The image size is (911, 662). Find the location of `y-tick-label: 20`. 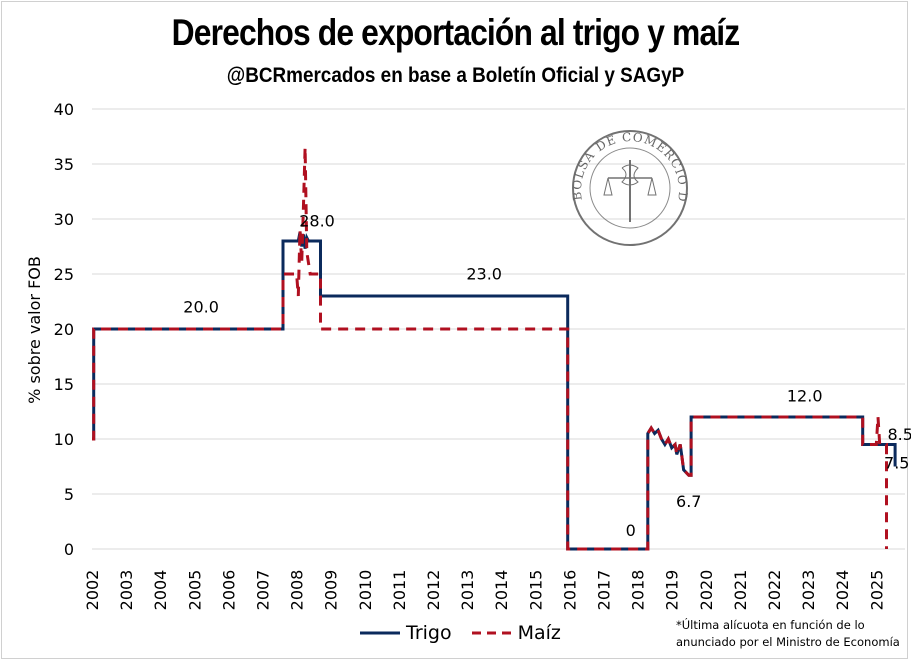

y-tick-label: 20 is located at coordinates (64, 329).